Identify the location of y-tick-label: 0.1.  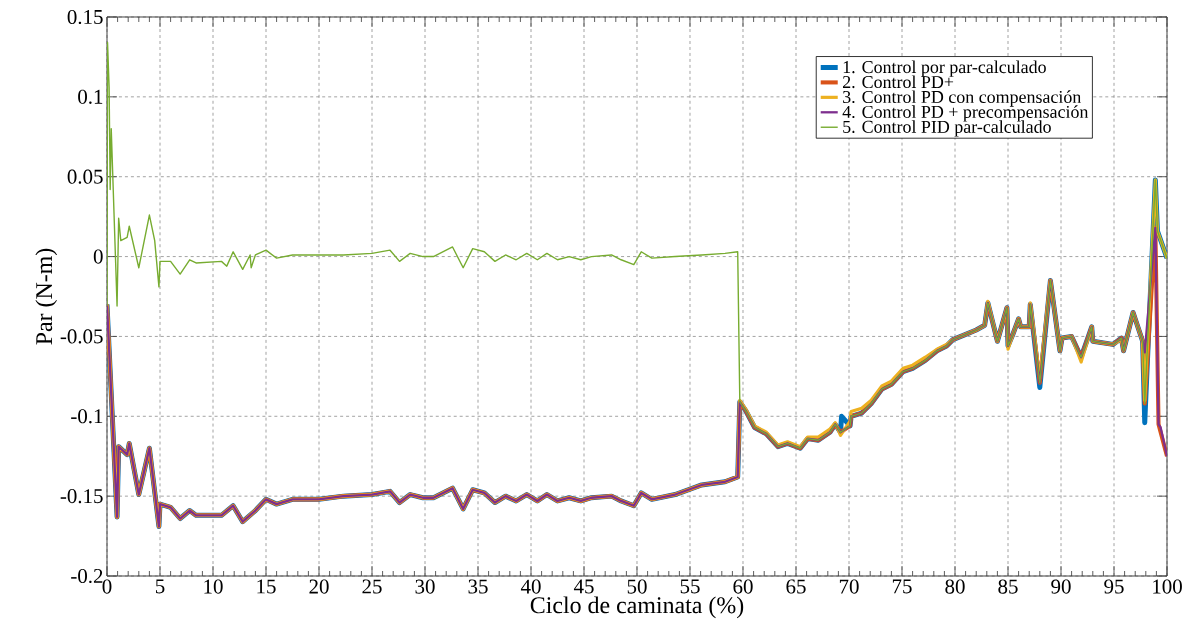
(90, 96).